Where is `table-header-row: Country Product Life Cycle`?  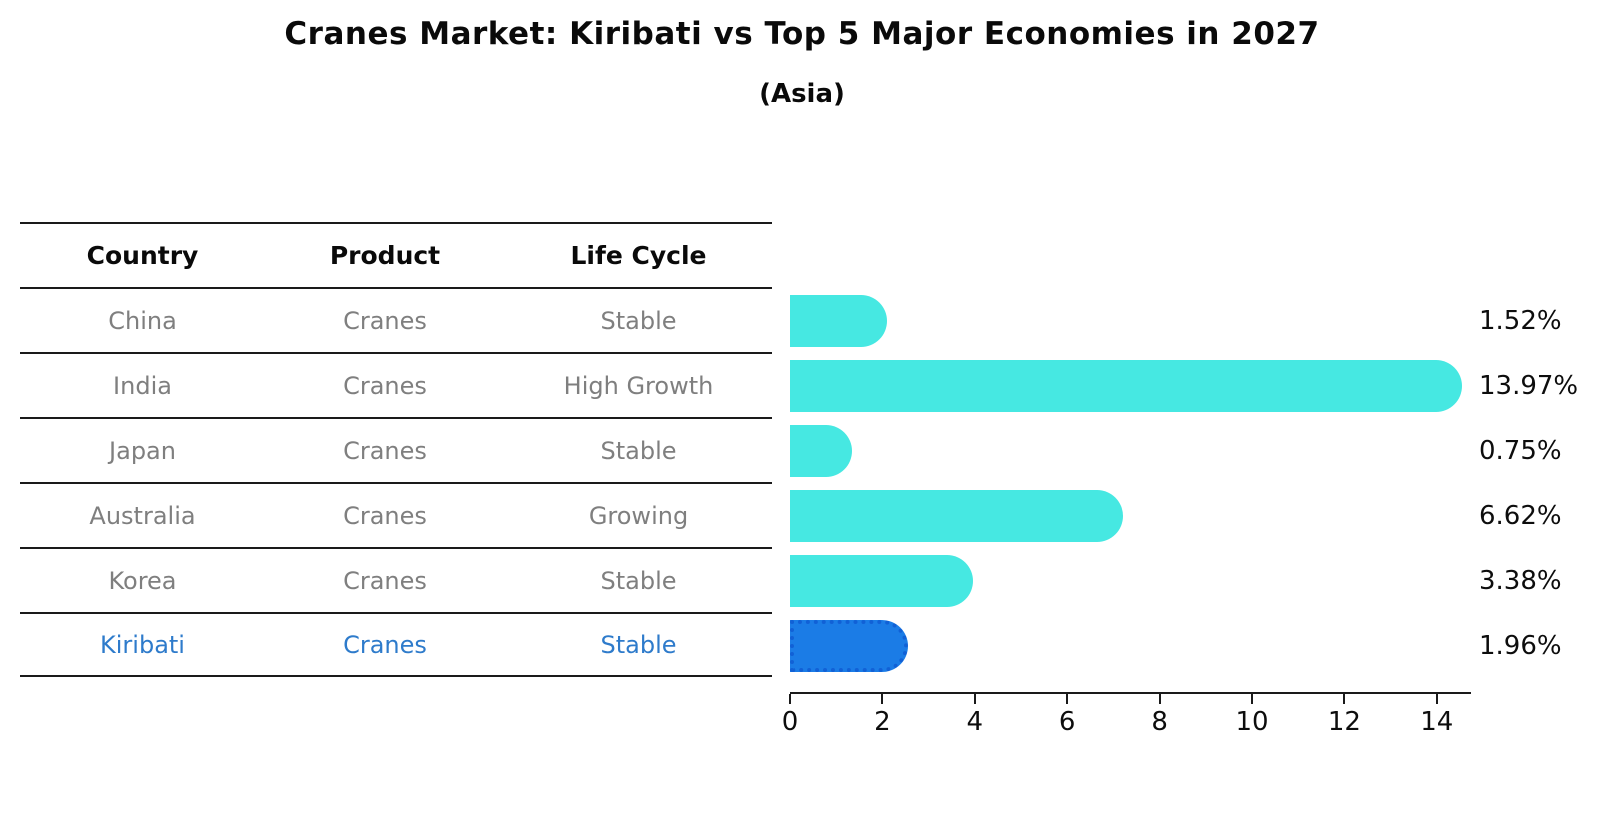
table-header-row: Country Product Life Cycle is located at coordinates (396, 254).